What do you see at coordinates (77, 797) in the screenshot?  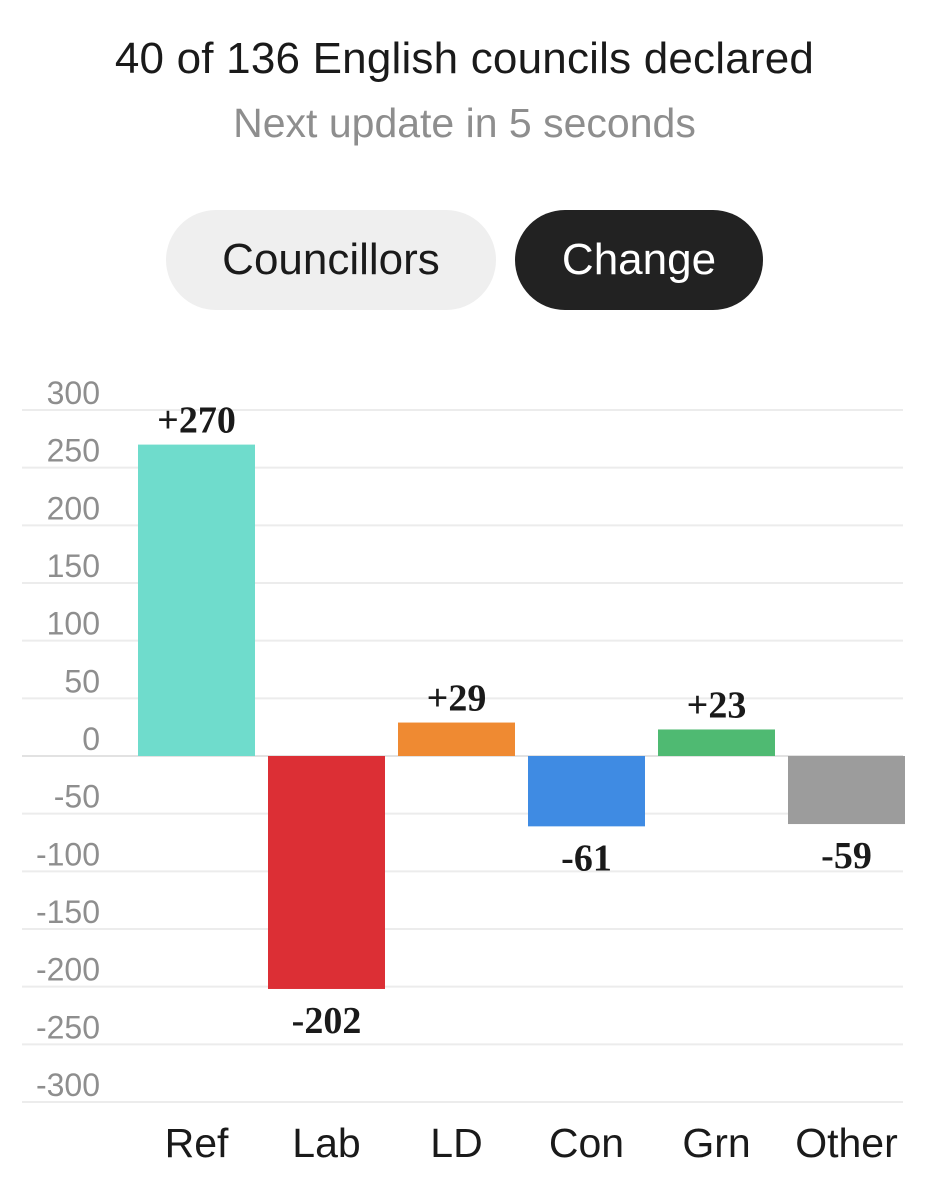 I see `y-tick-label: -50` at bounding box center [77, 797].